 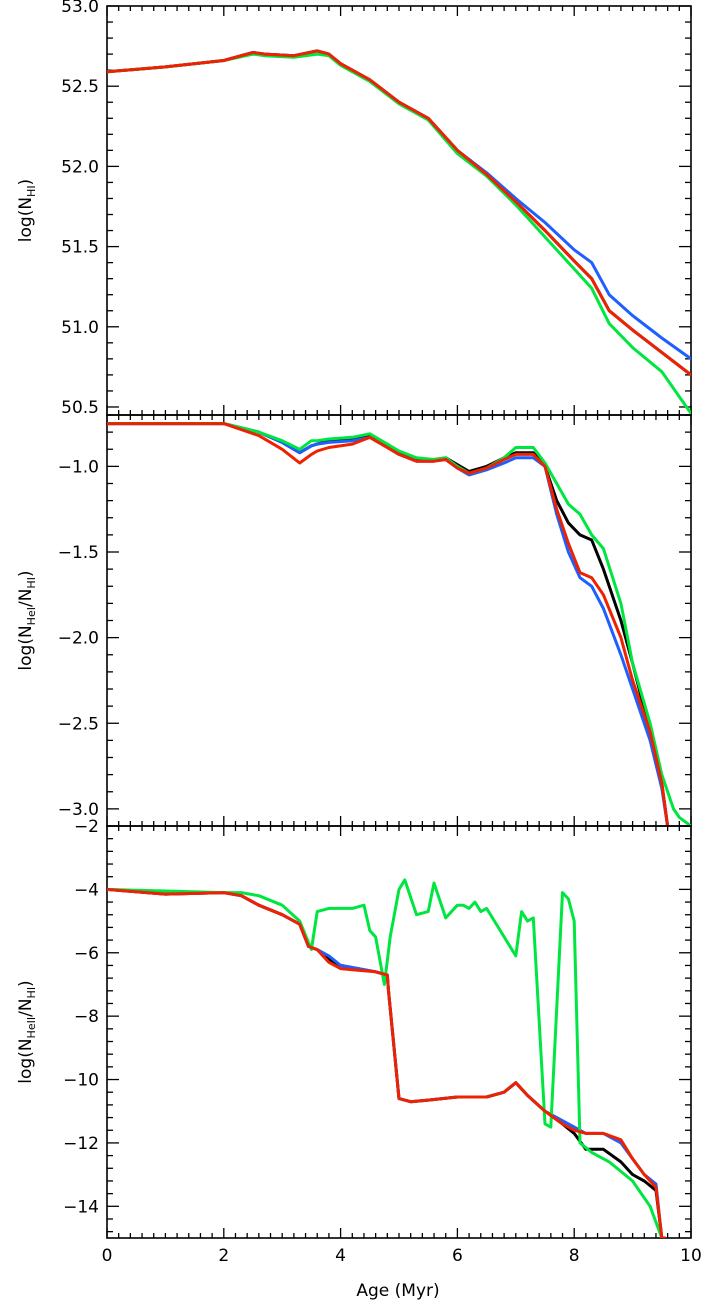 What do you see at coordinates (80, 87) in the screenshot?
I see `y-tick-label: 52.5` at bounding box center [80, 87].